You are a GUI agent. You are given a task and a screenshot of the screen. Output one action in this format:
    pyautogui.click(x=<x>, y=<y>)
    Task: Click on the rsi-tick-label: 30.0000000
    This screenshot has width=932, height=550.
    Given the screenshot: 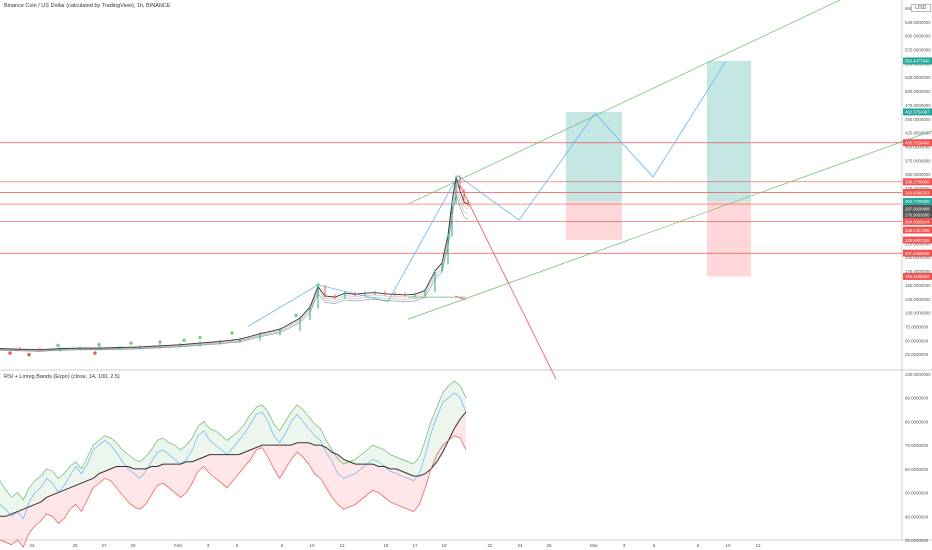 What is the action you would take?
    pyautogui.click(x=917, y=540)
    